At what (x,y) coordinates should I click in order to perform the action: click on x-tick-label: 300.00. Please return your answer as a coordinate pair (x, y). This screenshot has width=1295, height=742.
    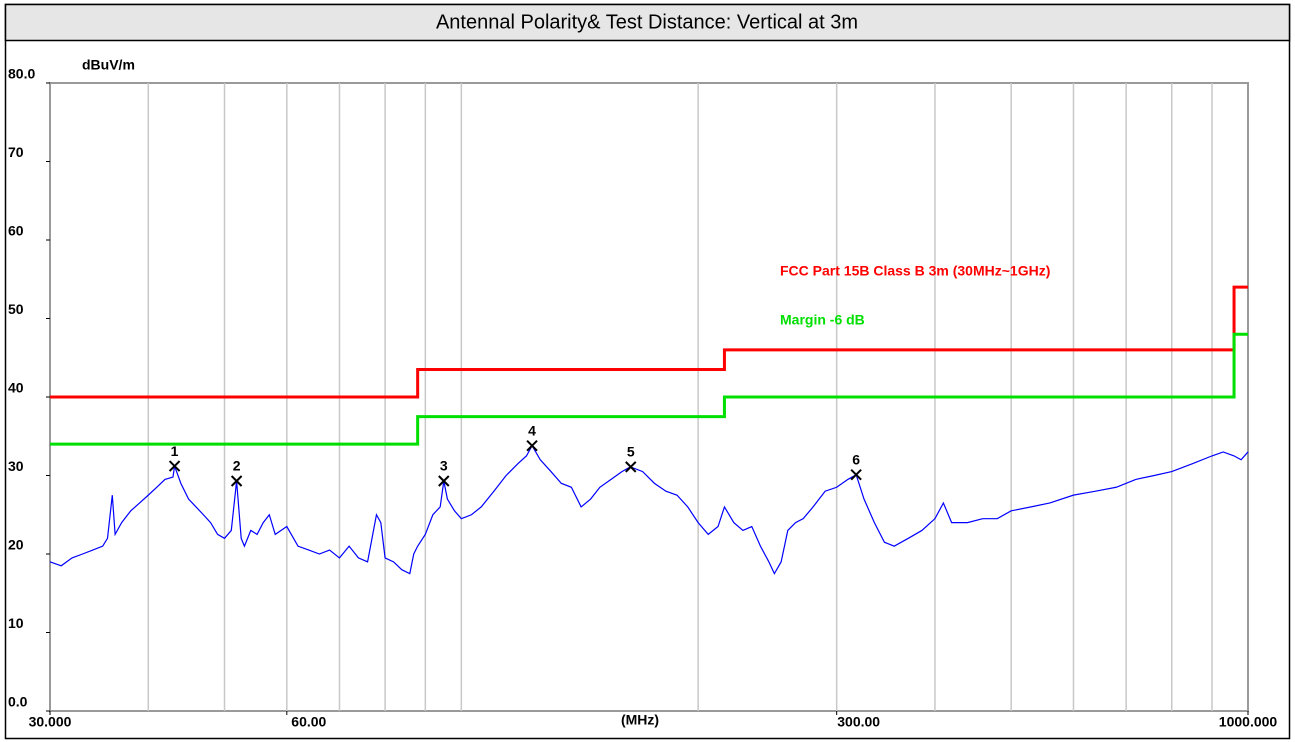
    Looking at the image, I should click on (858, 722).